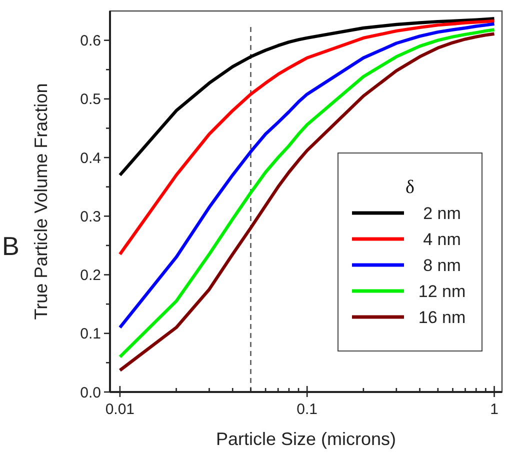 The height and width of the screenshot is (456, 506). Describe the element at coordinates (442, 317) in the screenshot. I see `legend-label: 16 nm` at that location.